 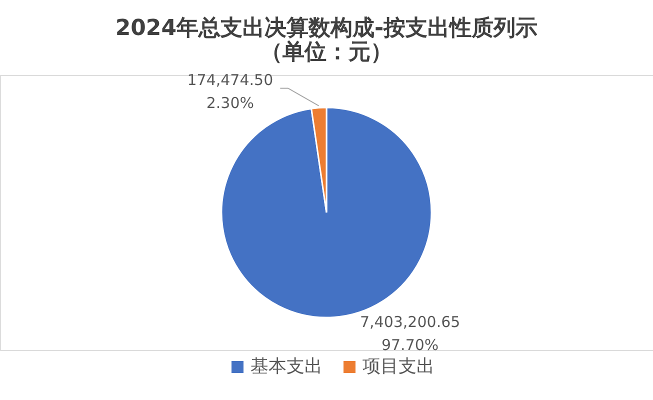 I want to click on legend-label: 项目支出, so click(x=398, y=366).